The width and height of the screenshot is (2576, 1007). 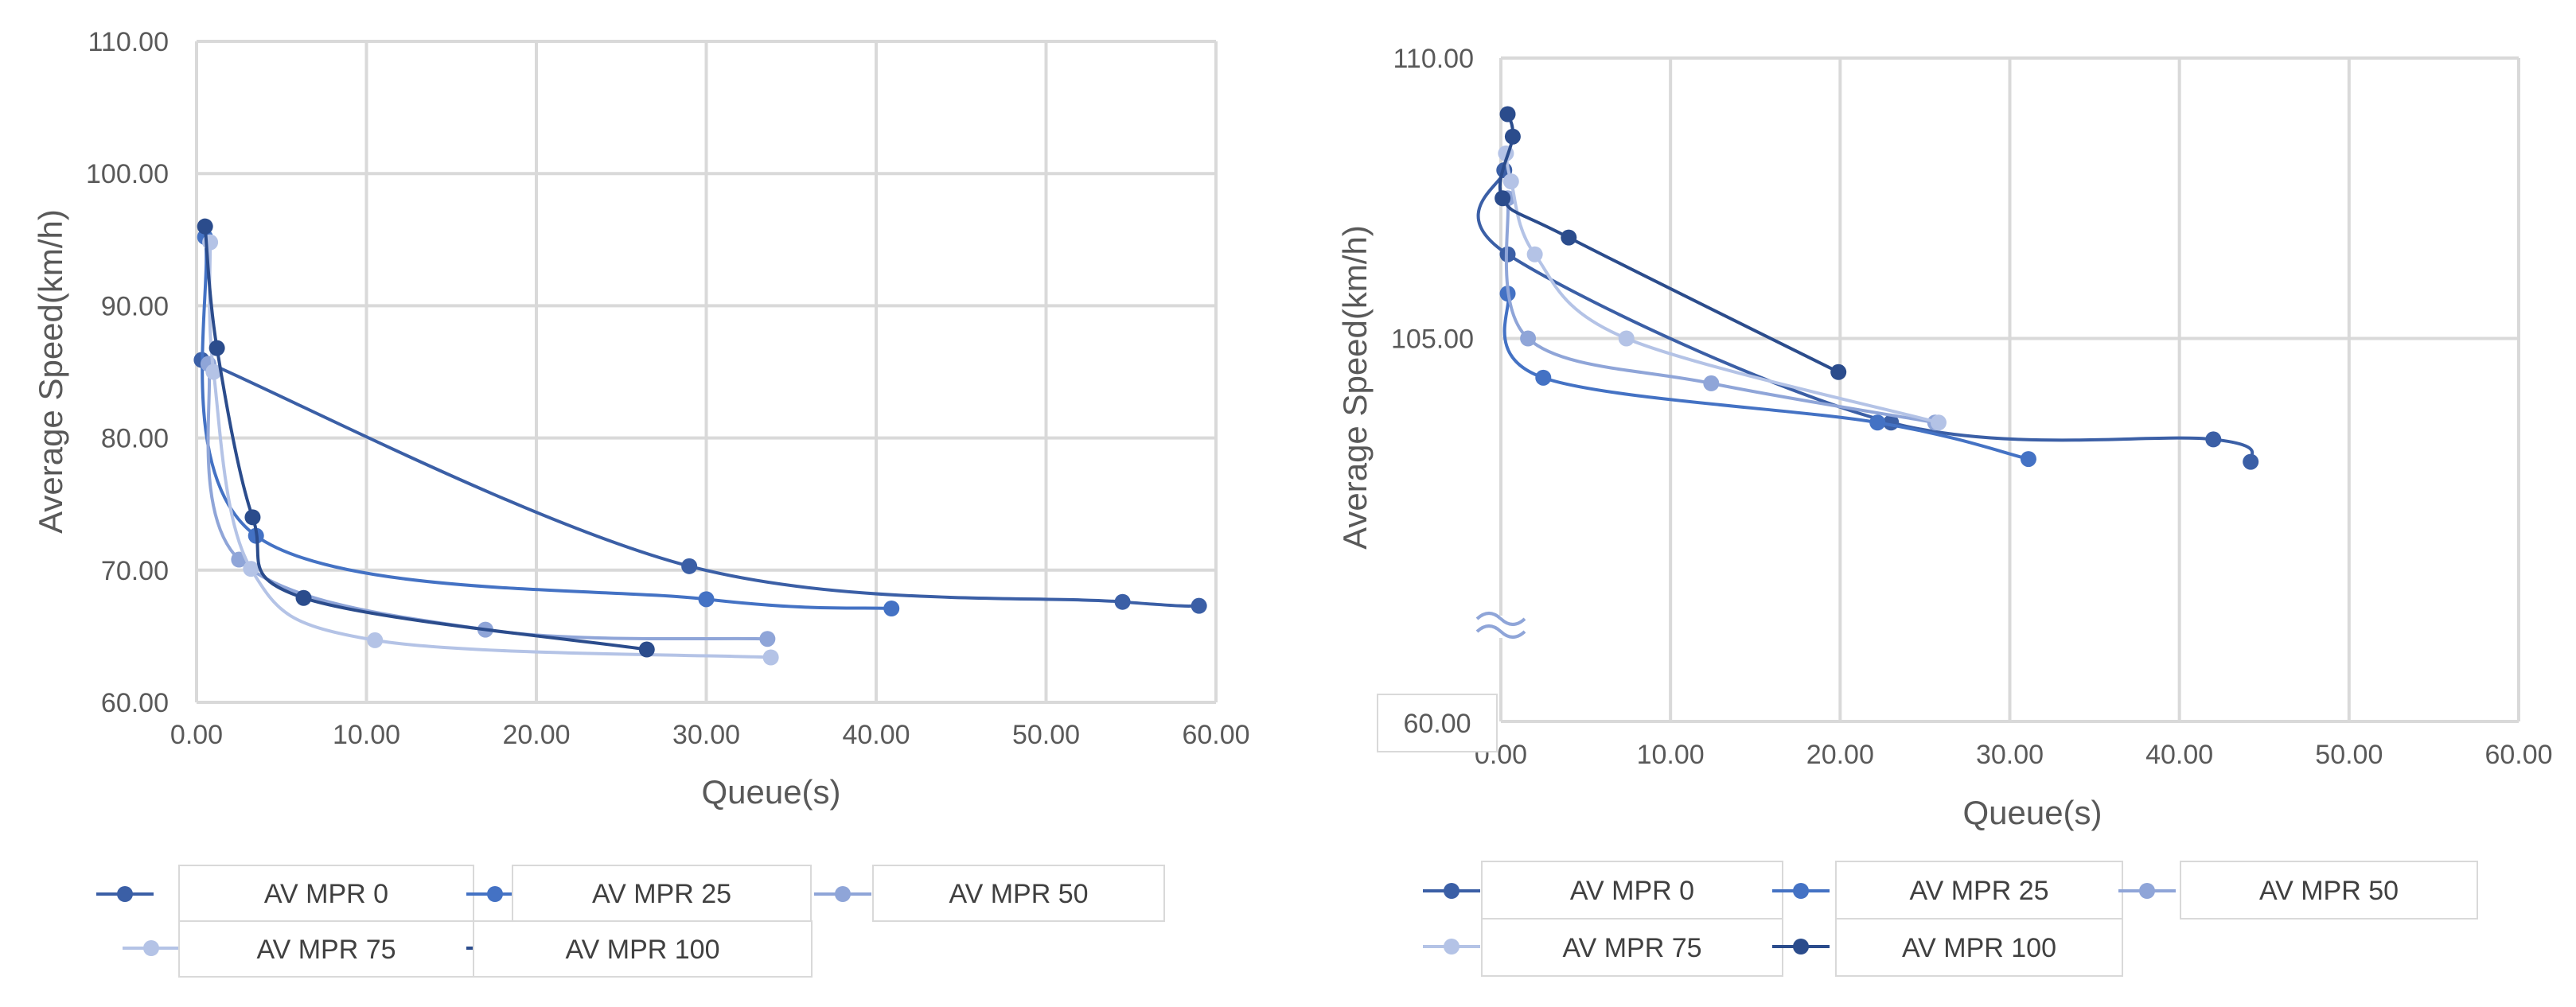 What do you see at coordinates (135, 571) in the screenshot?
I see `y-tick-label: 70.00` at bounding box center [135, 571].